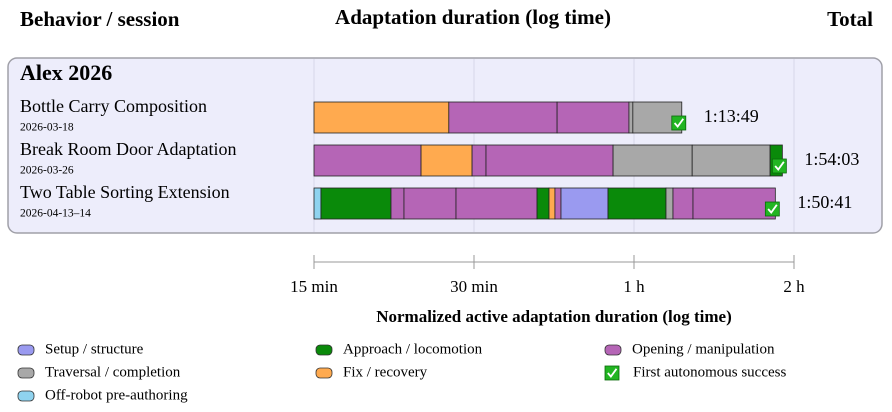 The image size is (892, 412). I want to click on row-date: 2026-04-13–14, so click(55, 214).